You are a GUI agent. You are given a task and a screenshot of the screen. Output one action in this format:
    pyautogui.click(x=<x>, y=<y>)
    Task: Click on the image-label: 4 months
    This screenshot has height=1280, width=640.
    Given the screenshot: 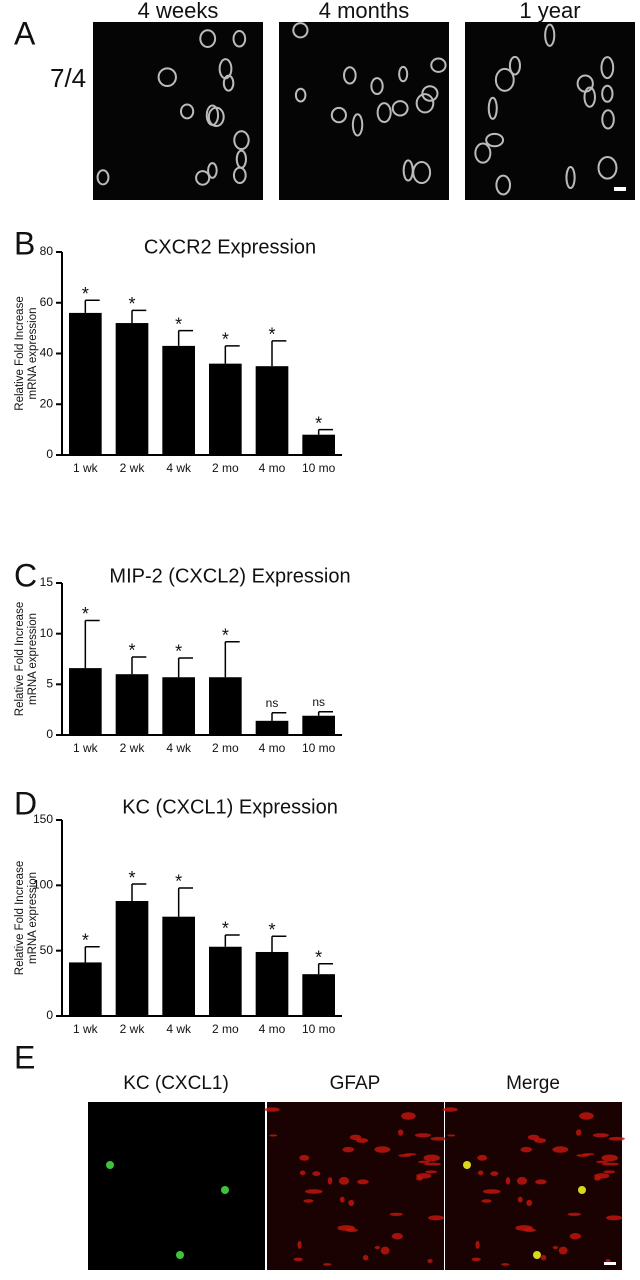 What is the action you would take?
    pyautogui.click(x=364, y=11)
    